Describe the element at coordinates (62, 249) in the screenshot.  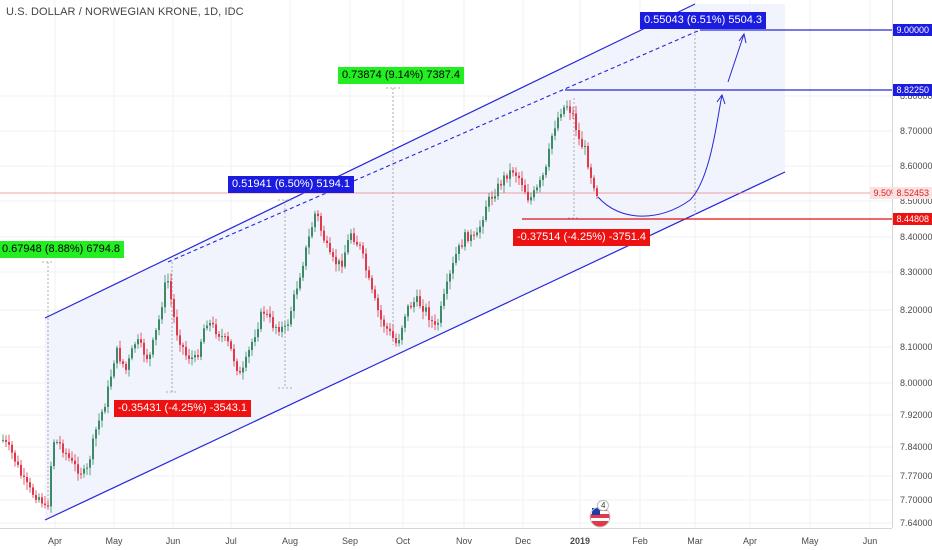
I see `measure-label-1: 0.67948 (8.88%) 6794.8` at that location.